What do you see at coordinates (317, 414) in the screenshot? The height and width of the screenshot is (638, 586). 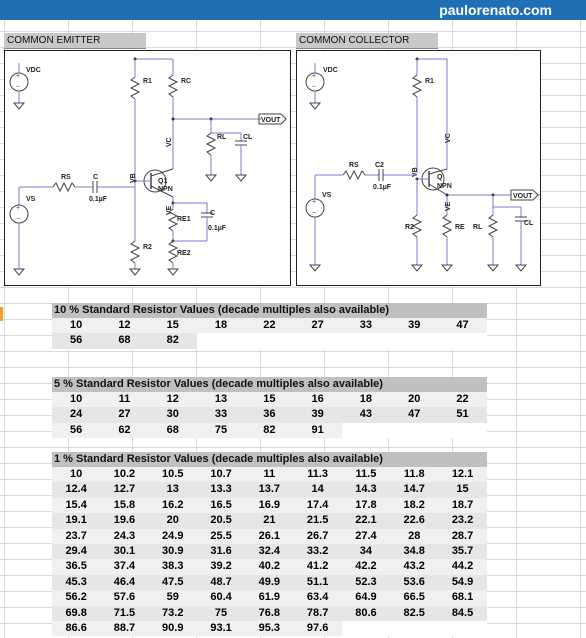 I see `table-cell: 39` at bounding box center [317, 414].